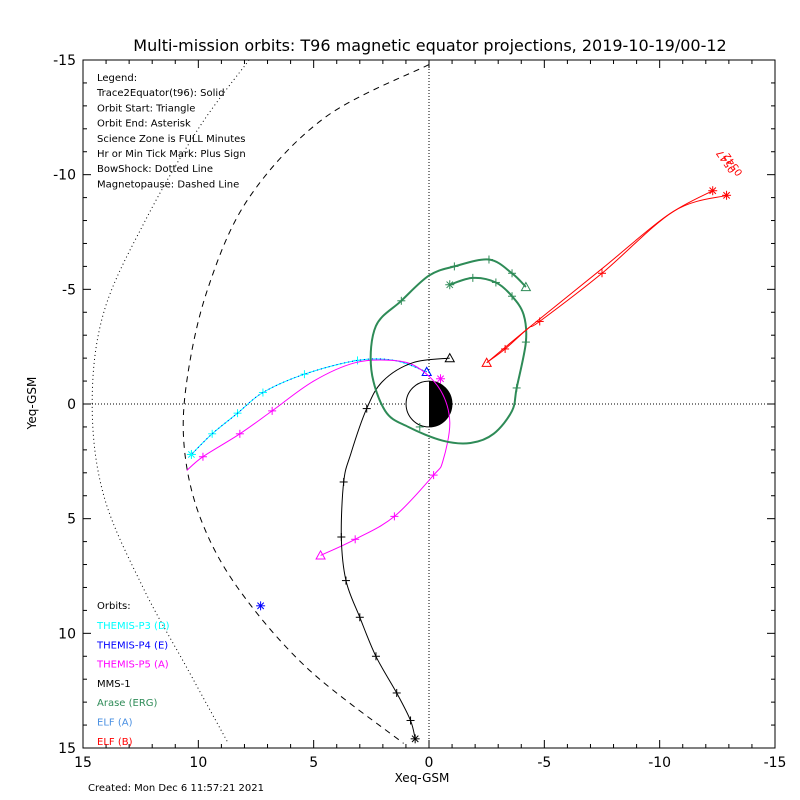  I want to click on orbit-legend-entry: Arase (ERG), so click(127, 703).